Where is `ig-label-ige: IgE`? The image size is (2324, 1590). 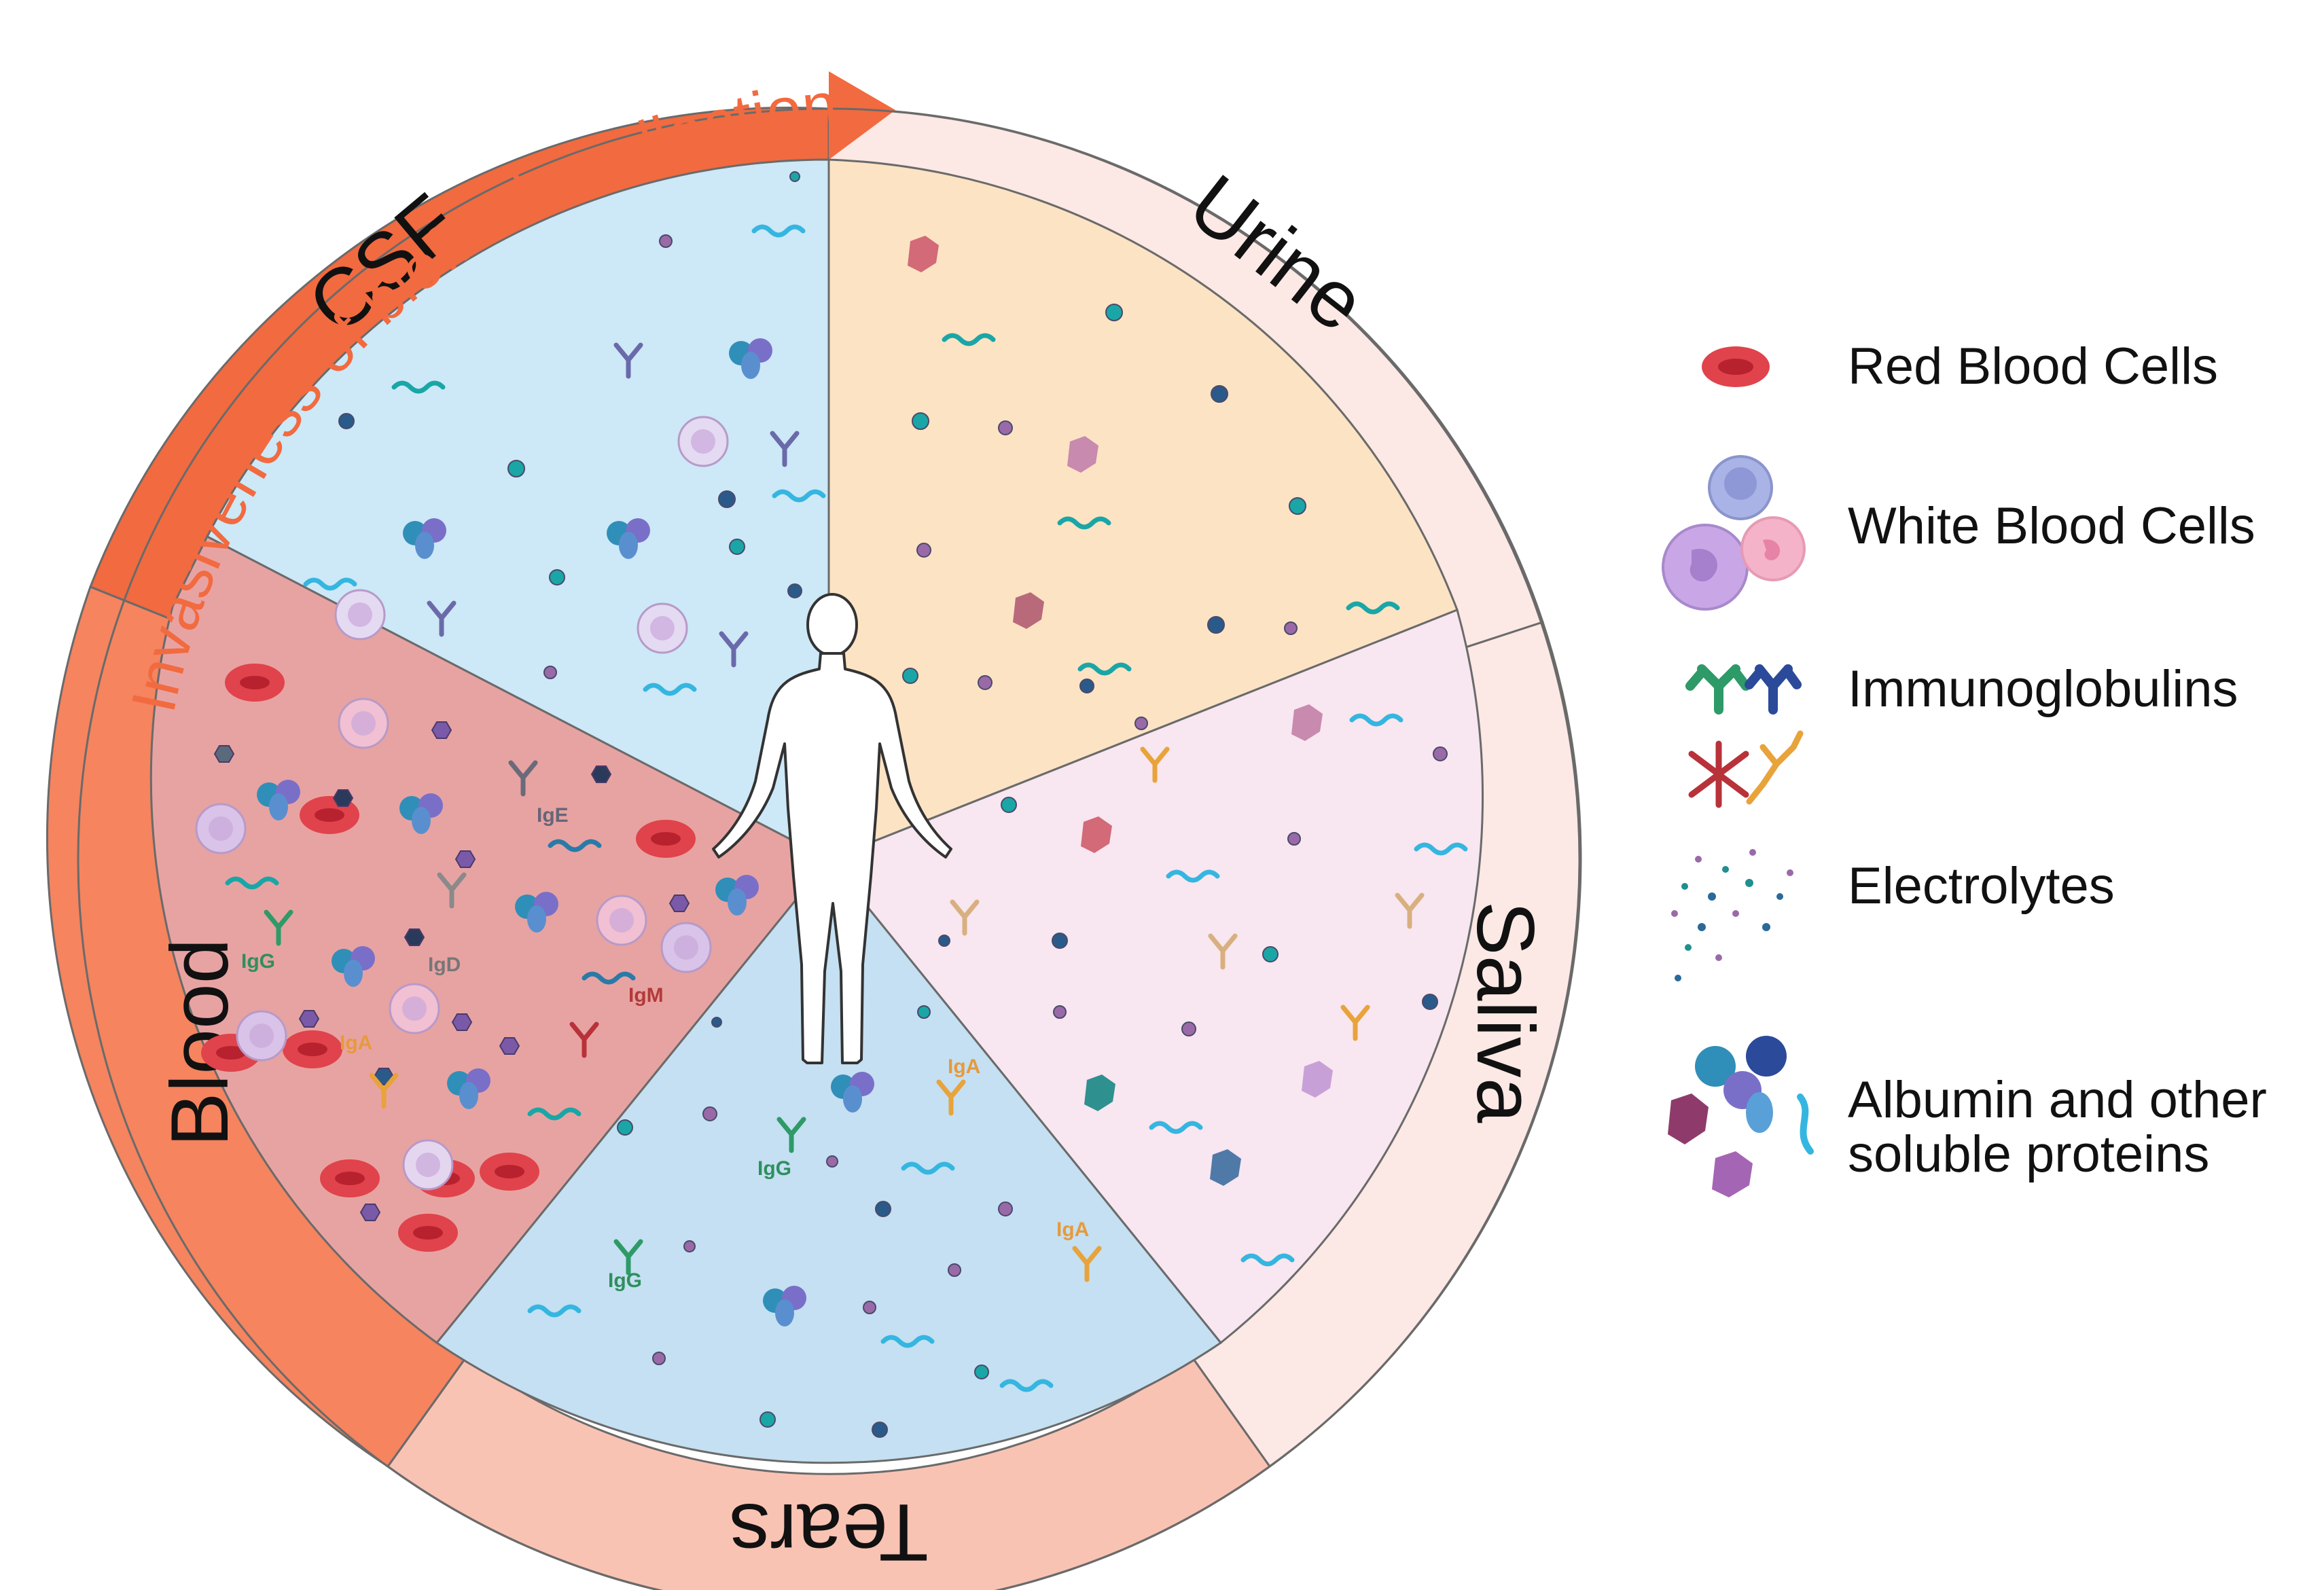 ig-label-ige: IgE is located at coordinates (553, 815).